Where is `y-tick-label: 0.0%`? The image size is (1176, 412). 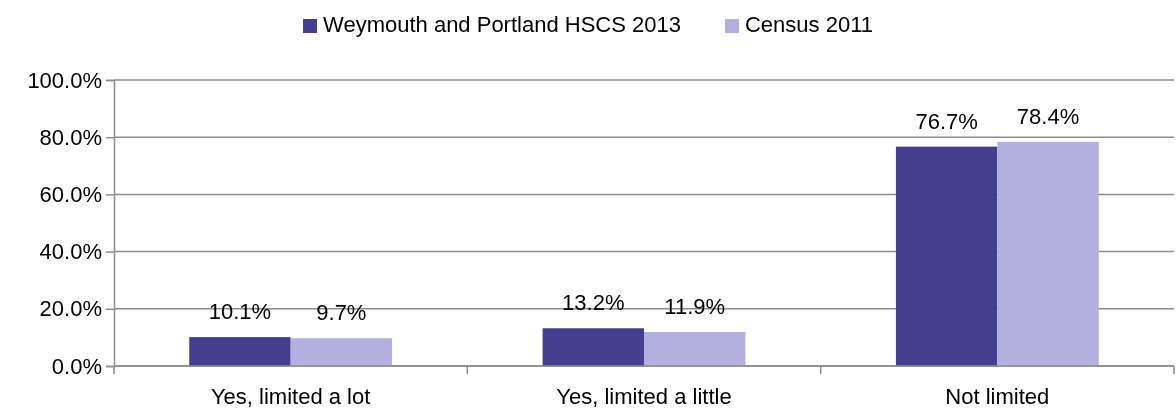 y-tick-label: 0.0% is located at coordinates (76, 366).